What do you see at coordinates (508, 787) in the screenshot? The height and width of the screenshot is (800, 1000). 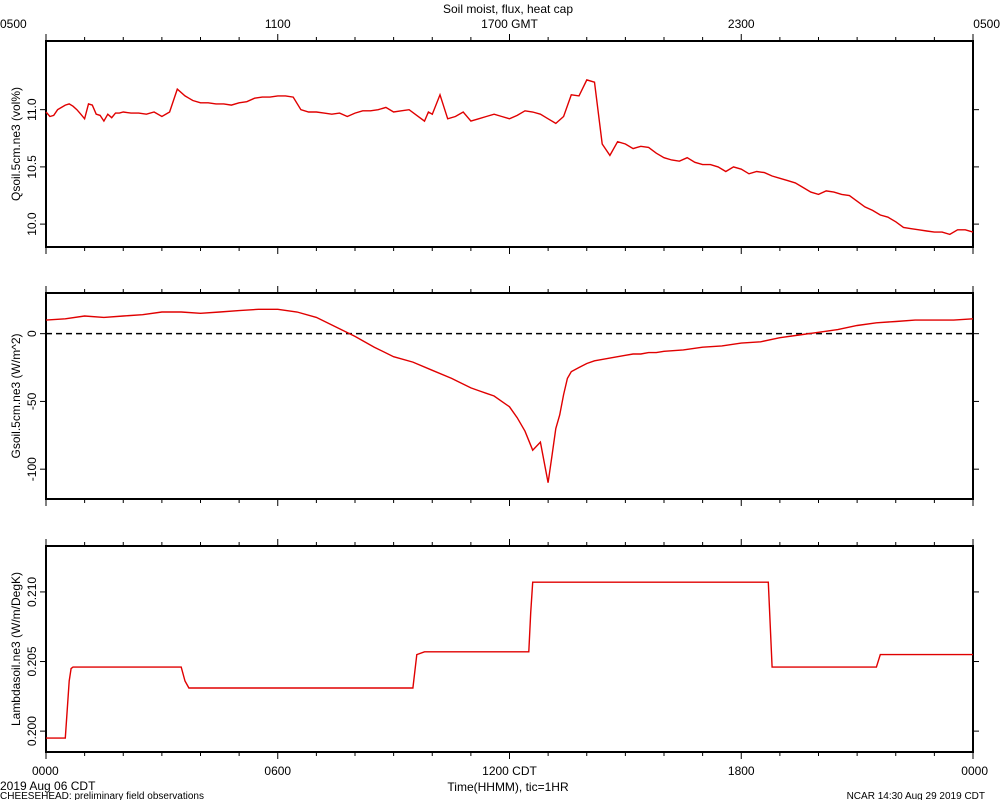 I see `x-axis-label: Time(HHMM), tic=1HR` at bounding box center [508, 787].